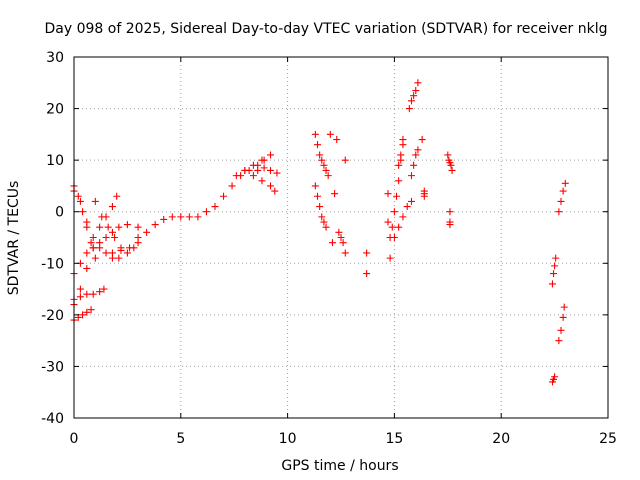  What do you see at coordinates (96, 224) in the screenshot?
I see `series-track-c-falling` at bounding box center [96, 224].